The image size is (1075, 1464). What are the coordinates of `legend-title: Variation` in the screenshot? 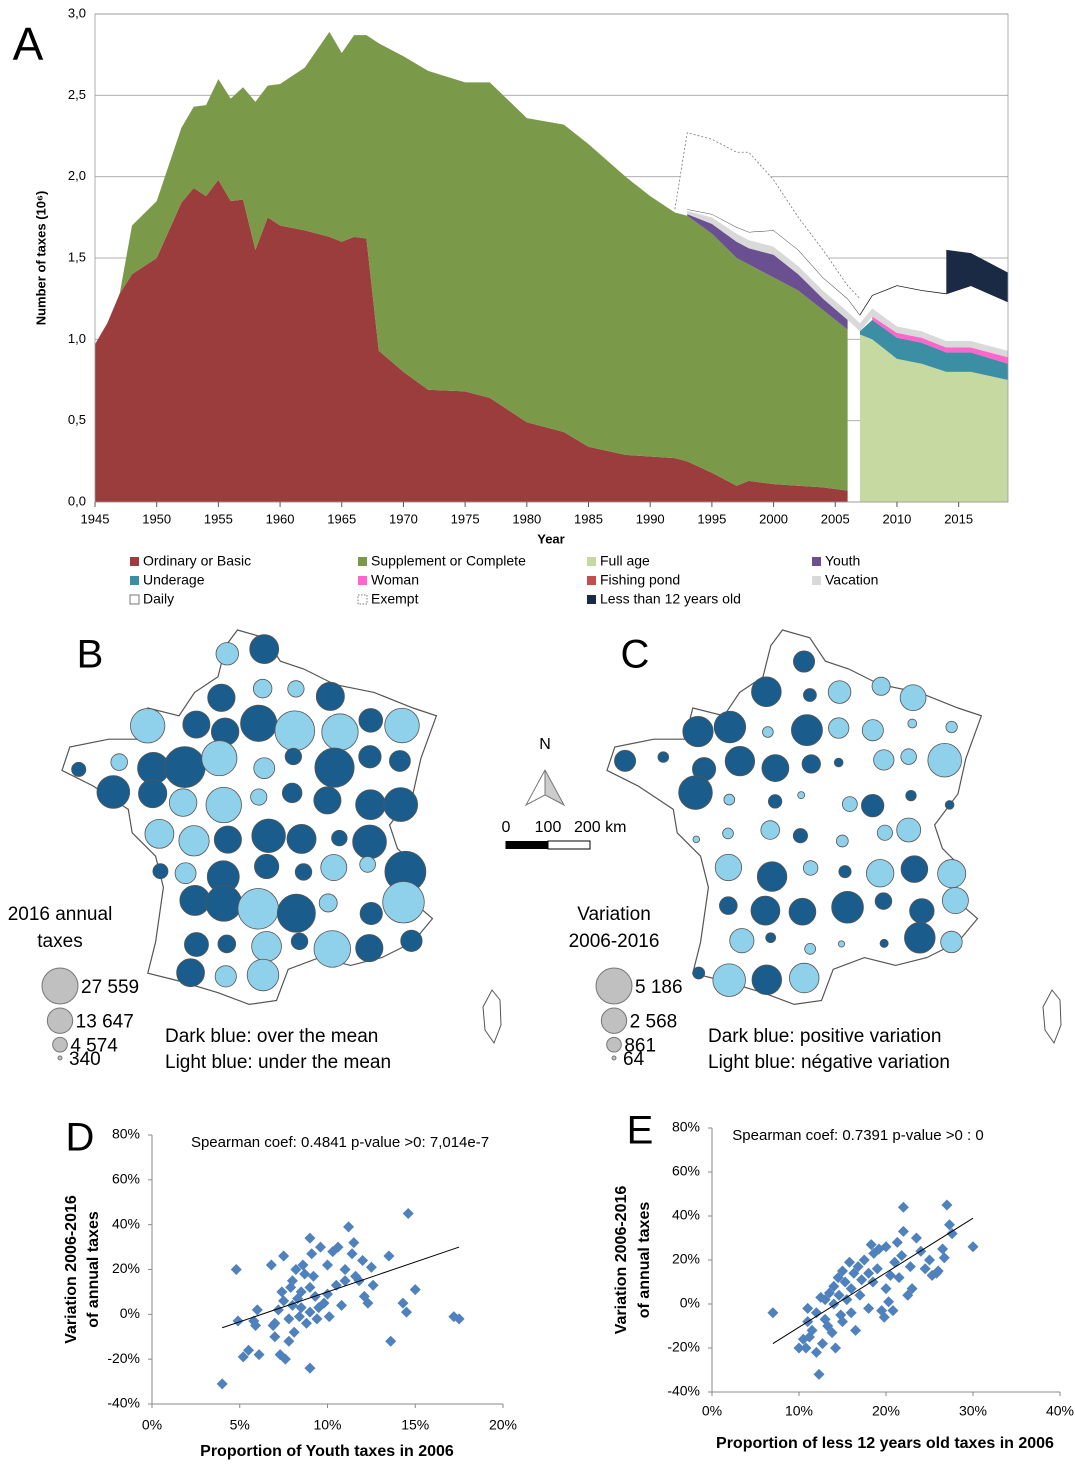 It's located at (614, 914).